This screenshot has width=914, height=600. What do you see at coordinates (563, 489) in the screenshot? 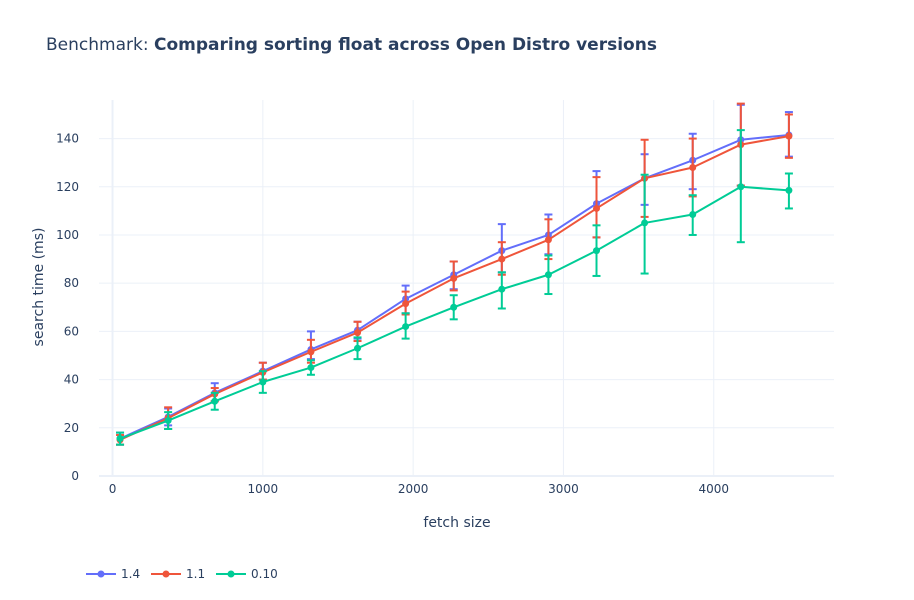
I see `x-tick-label: 3000` at bounding box center [563, 489].